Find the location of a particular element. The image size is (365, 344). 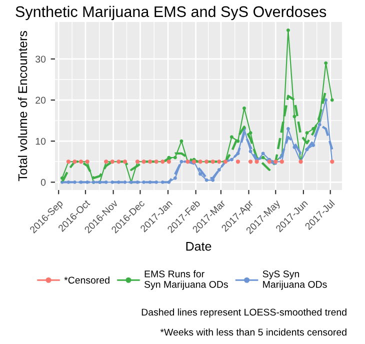

y-tick-label: 0 is located at coordinates (43, 182).